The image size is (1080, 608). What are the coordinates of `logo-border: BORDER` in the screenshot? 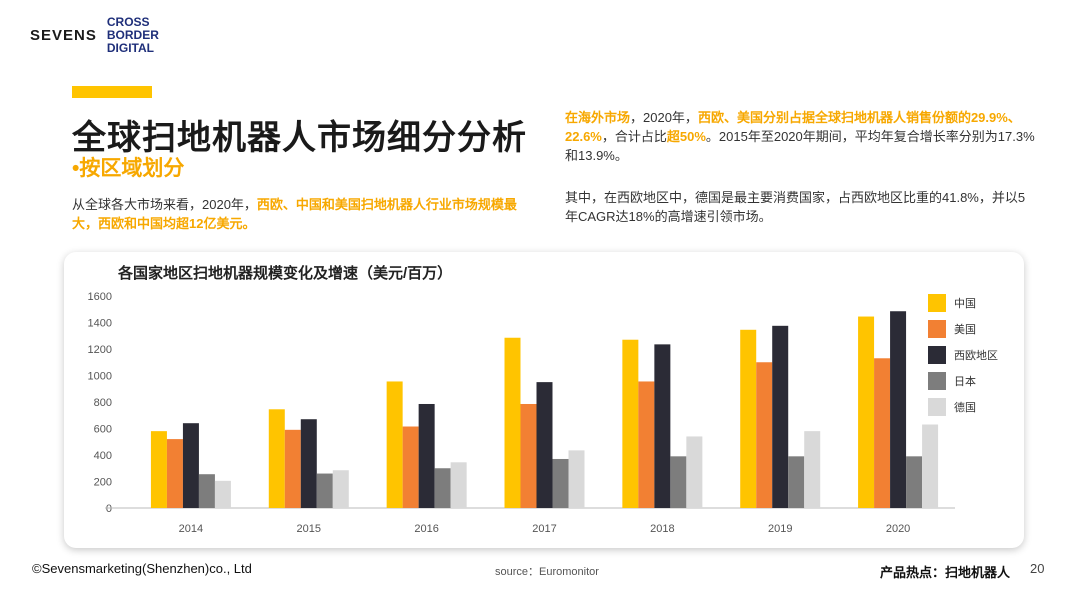 It's located at (132, 34).